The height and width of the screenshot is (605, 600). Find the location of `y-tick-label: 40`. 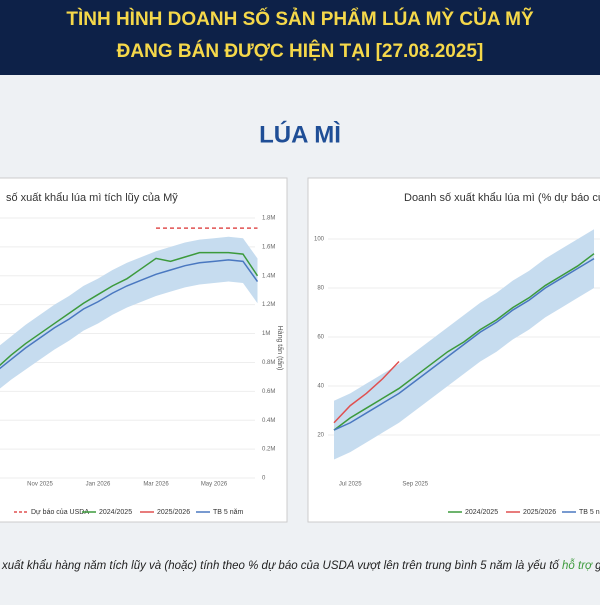

y-tick-label: 40 is located at coordinates (320, 387).